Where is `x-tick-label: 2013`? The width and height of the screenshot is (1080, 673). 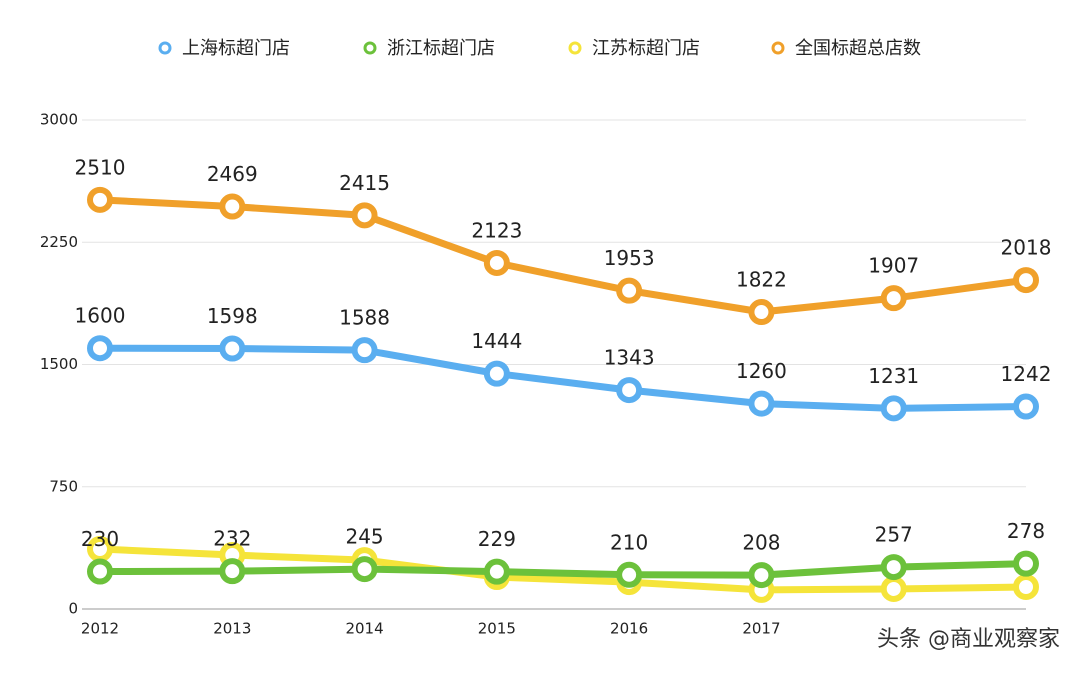
x-tick-label: 2013 is located at coordinates (232, 629).